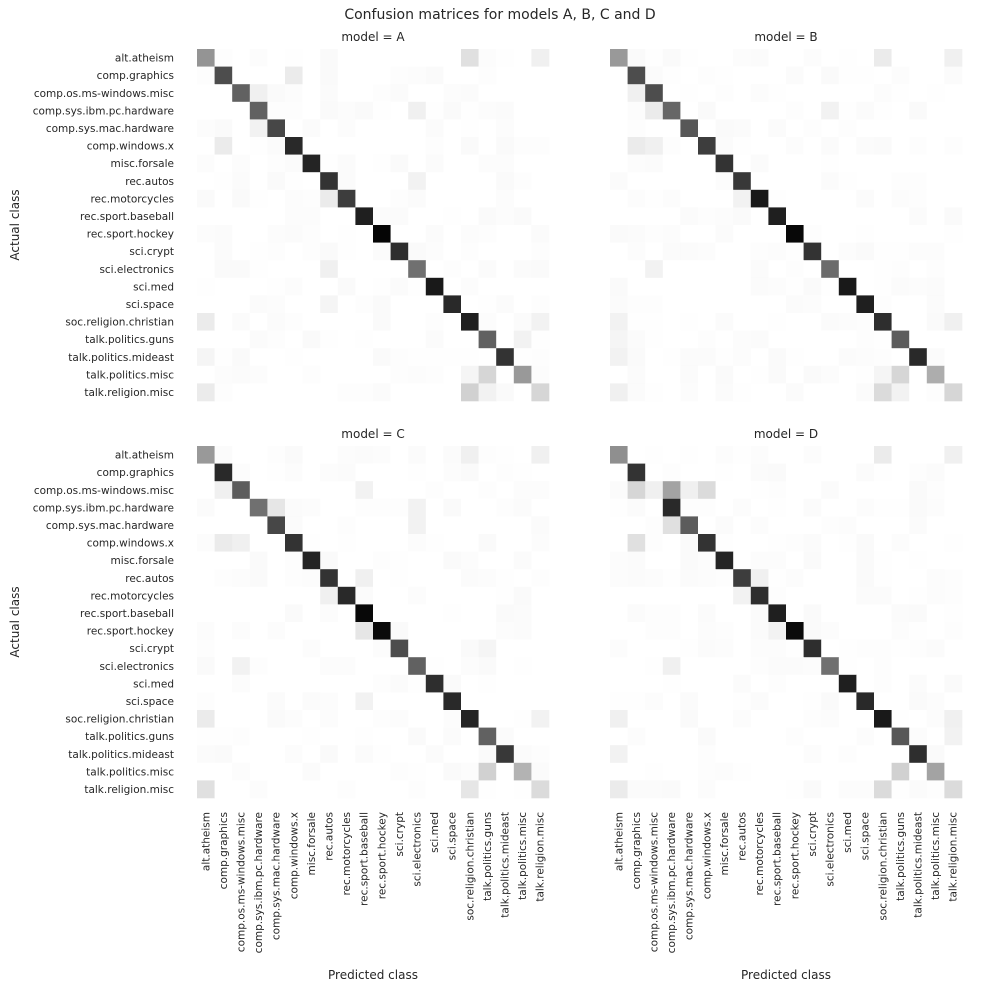 This screenshot has width=993, height=990. What do you see at coordinates (365, 859) in the screenshot?
I see `x-tick-label: rec.sport.baseball` at bounding box center [365, 859].